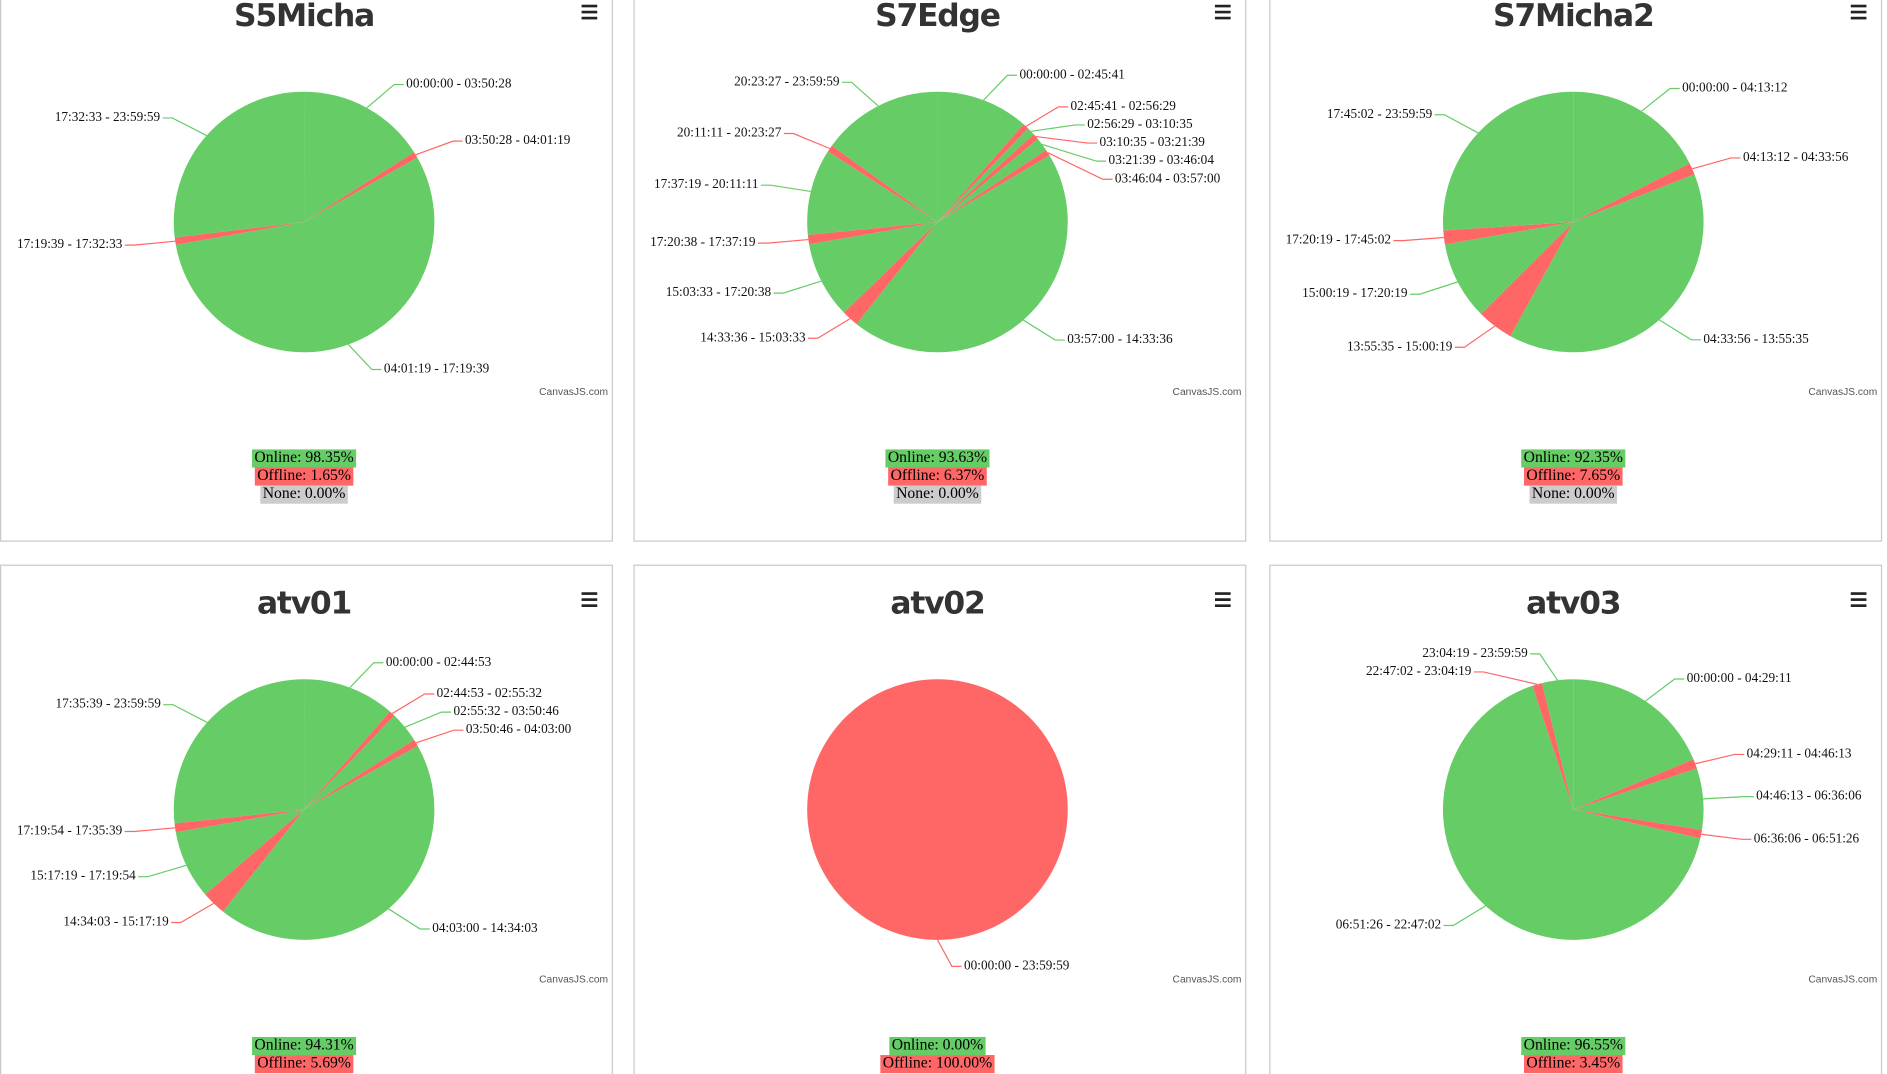 This screenshot has width=1887, height=1074. I want to click on summary-text: Offline: 6.37%, so click(938, 475).